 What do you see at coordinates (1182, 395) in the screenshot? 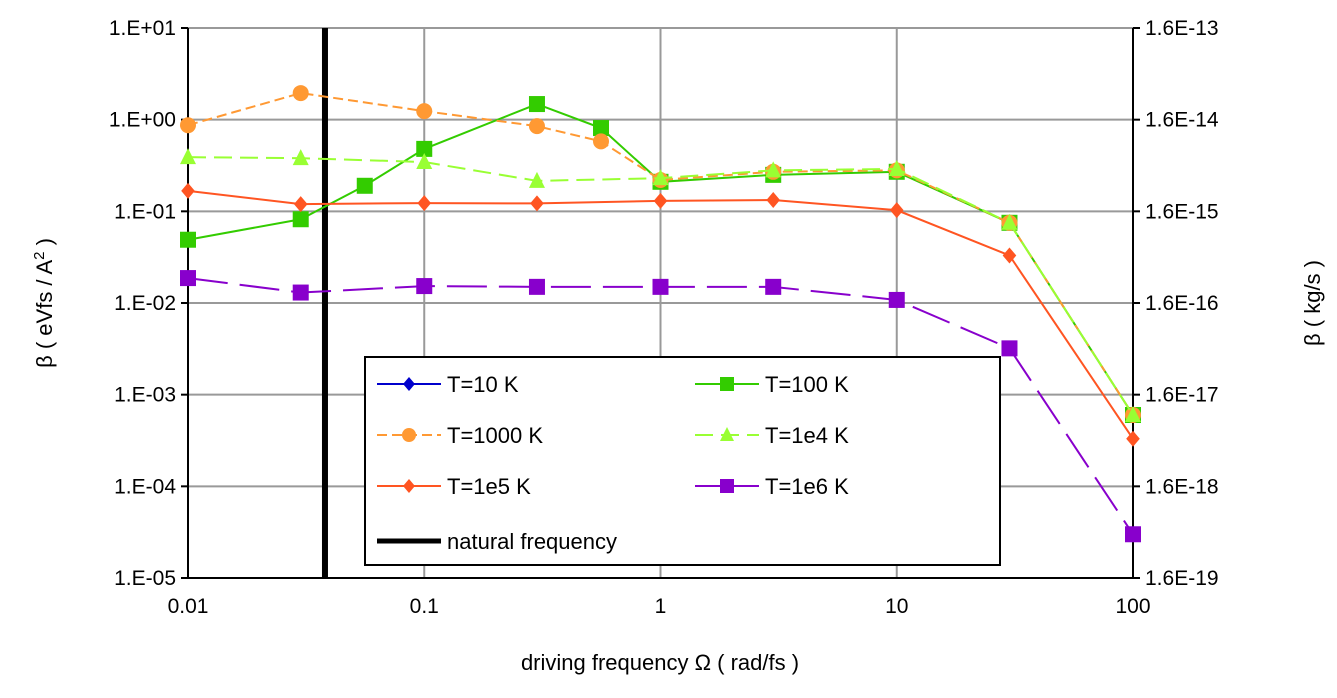
I see `y2-tick-label: 1.6E-17` at bounding box center [1182, 395].